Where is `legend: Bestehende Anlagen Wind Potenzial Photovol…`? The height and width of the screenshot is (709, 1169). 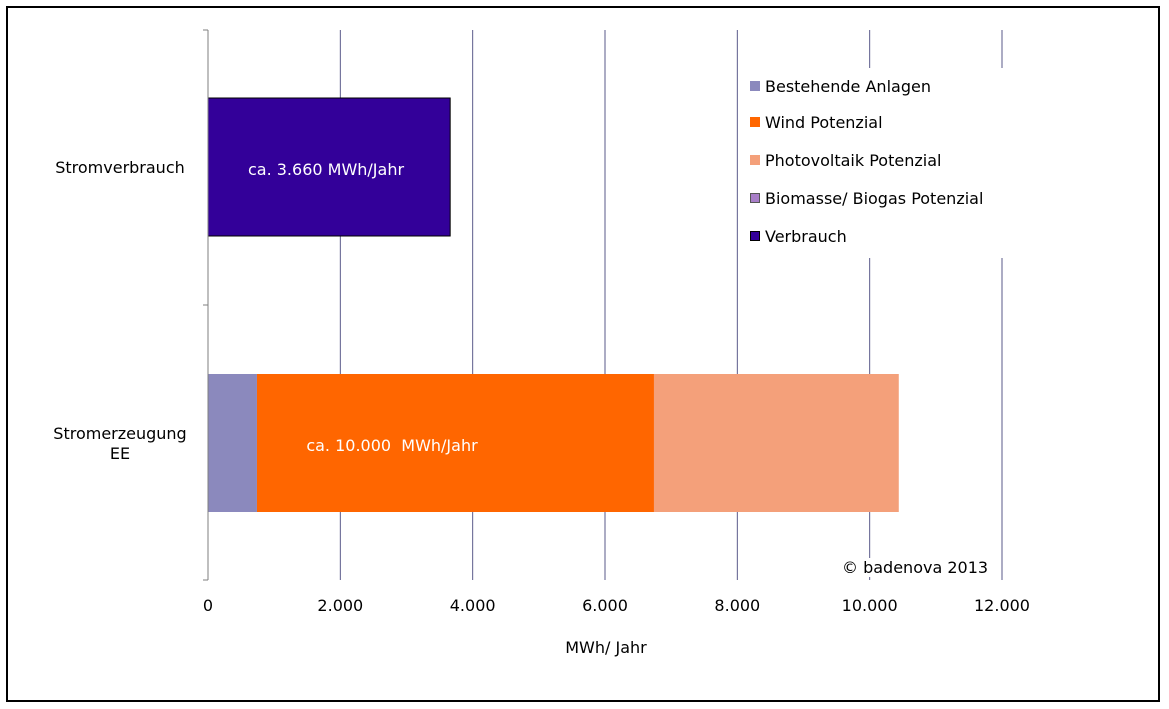 legend: Bestehende Anlagen Wind Potenzial Photovol… is located at coordinates (892, 163).